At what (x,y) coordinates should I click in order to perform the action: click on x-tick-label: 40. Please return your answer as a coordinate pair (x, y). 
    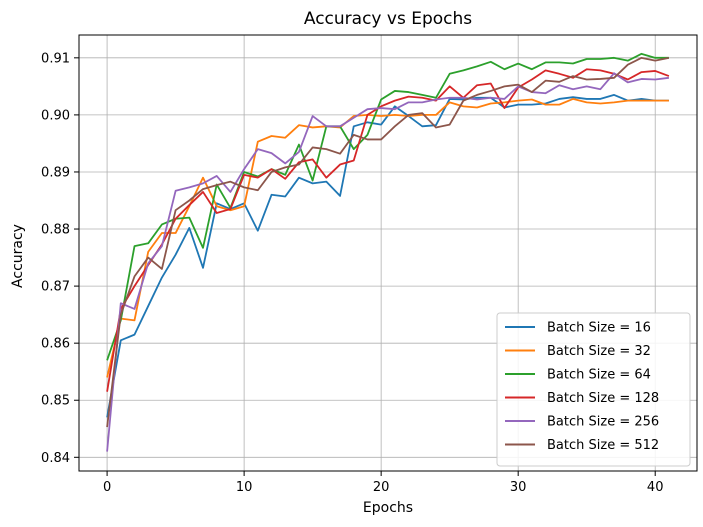
    Looking at the image, I should click on (655, 487).